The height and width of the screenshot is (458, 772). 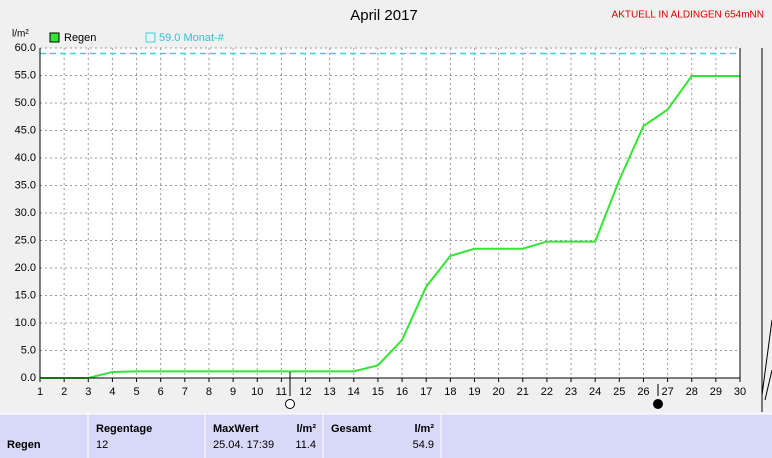 What do you see at coordinates (305, 445) in the screenshot?
I see `cell: 11.4` at bounding box center [305, 445].